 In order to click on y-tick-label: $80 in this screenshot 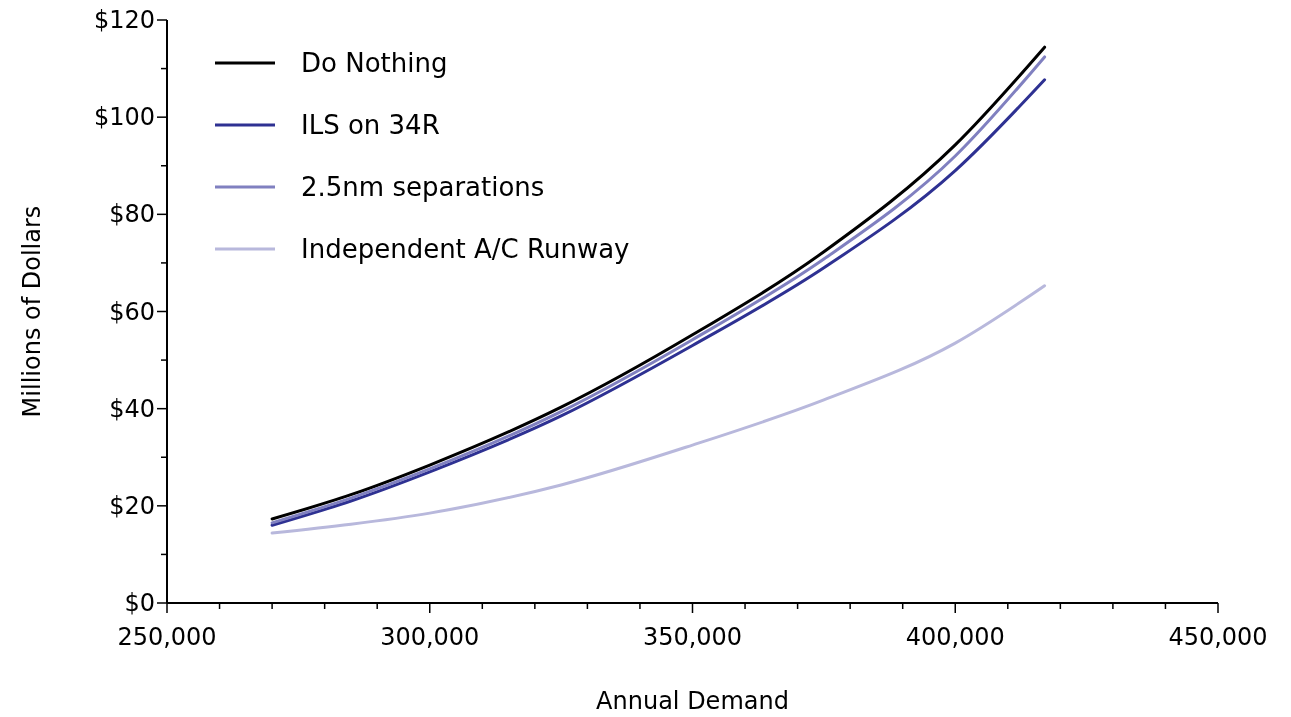, I will do `click(132, 214)`.